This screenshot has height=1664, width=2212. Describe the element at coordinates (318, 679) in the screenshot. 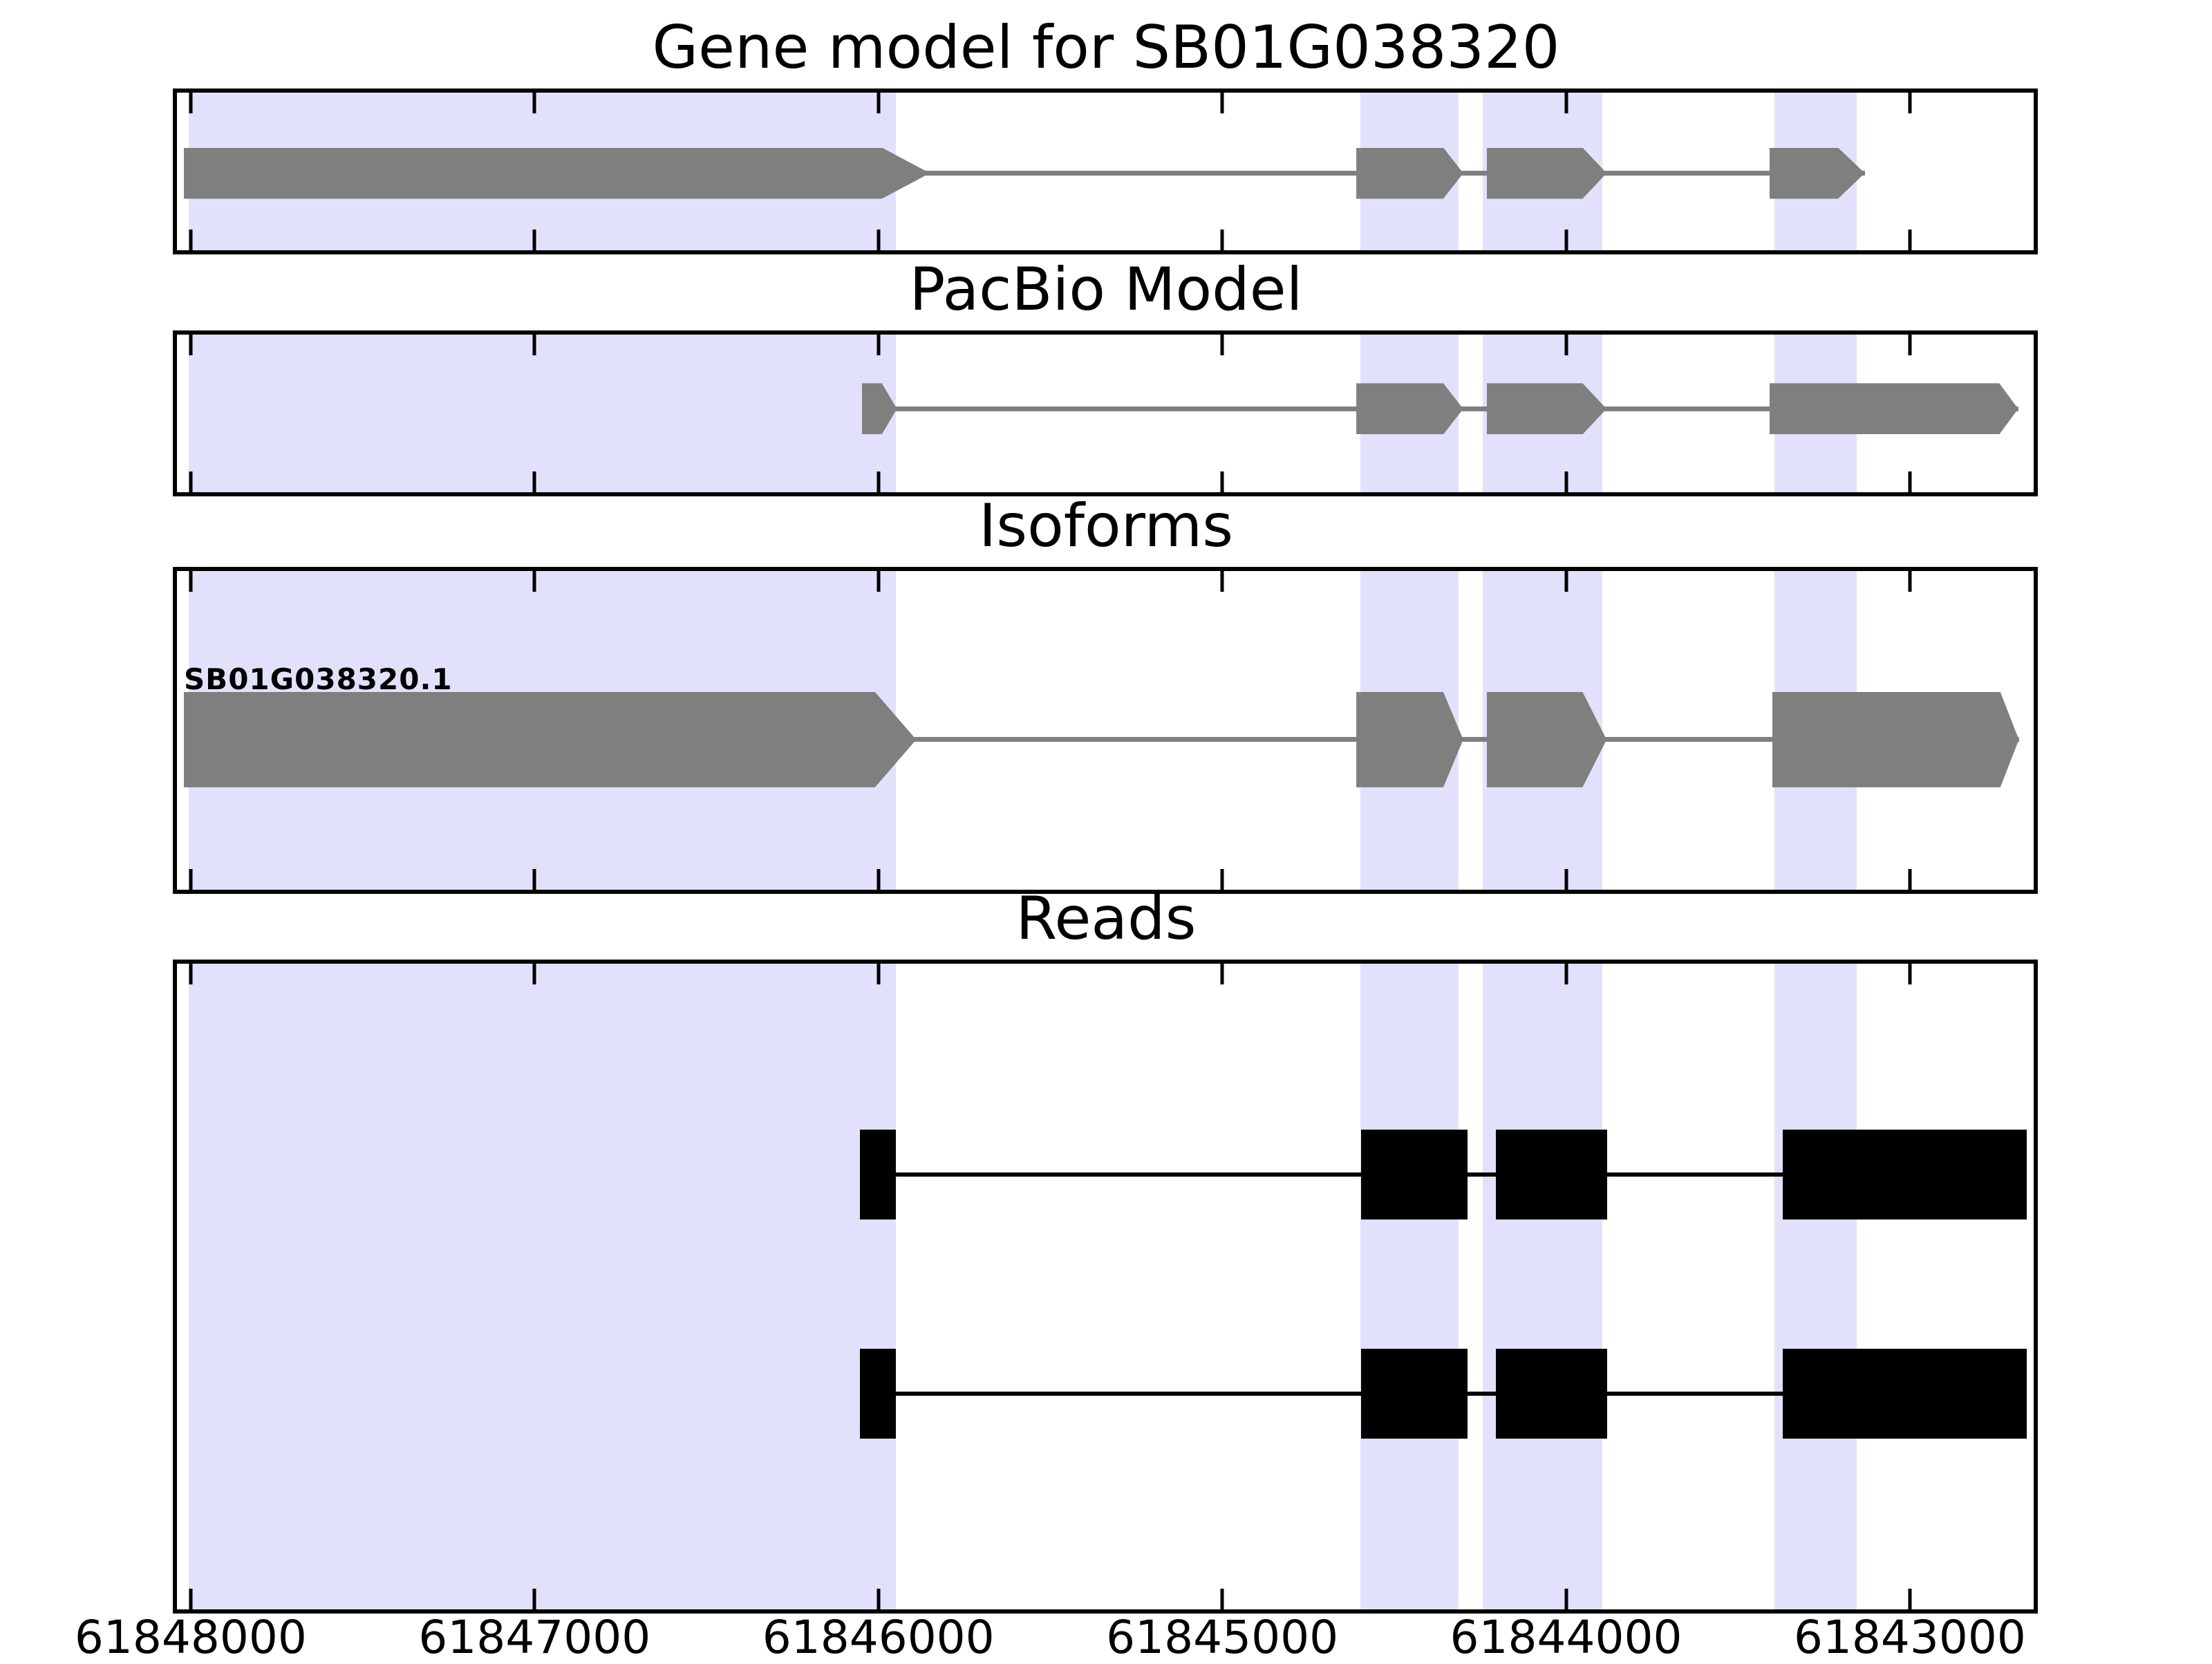

I see `isoform-label: SB01G038320.1` at that location.